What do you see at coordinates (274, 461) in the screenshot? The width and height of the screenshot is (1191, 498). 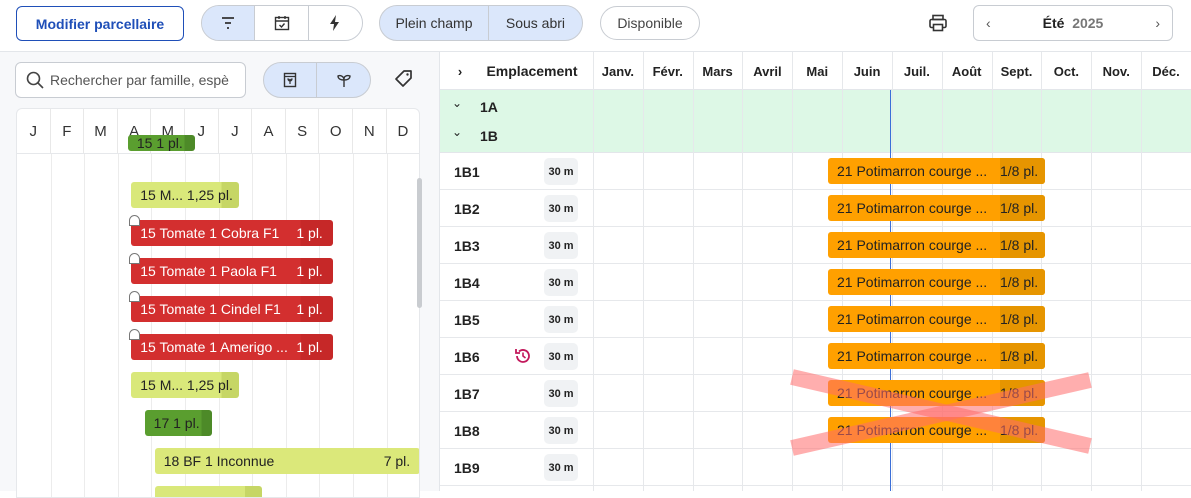 I see `crop-bar-label: 18 BF 1 Inconnue` at bounding box center [274, 461].